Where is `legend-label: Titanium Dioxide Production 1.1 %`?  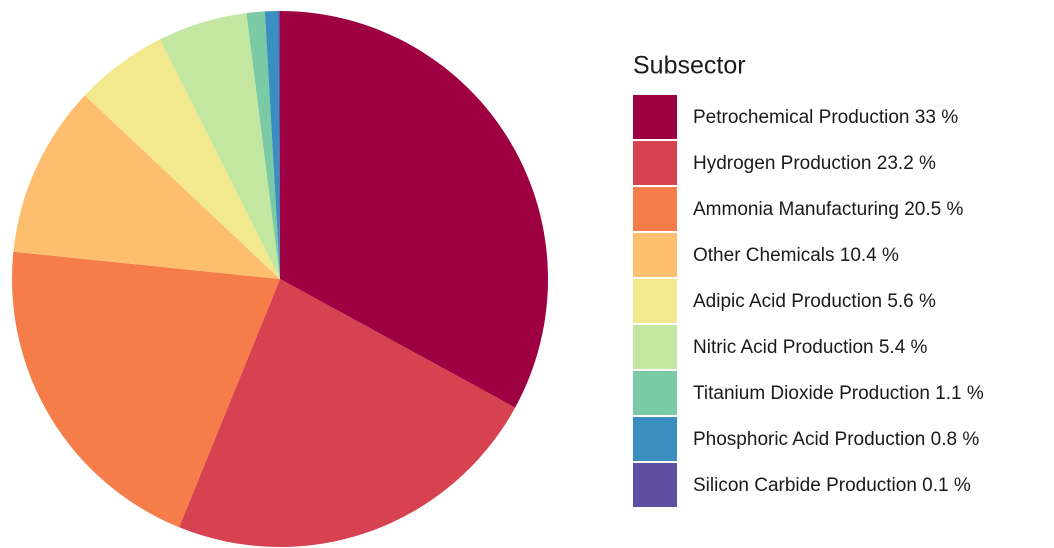
legend-label: Titanium Dioxide Production 1.1 % is located at coordinates (838, 393).